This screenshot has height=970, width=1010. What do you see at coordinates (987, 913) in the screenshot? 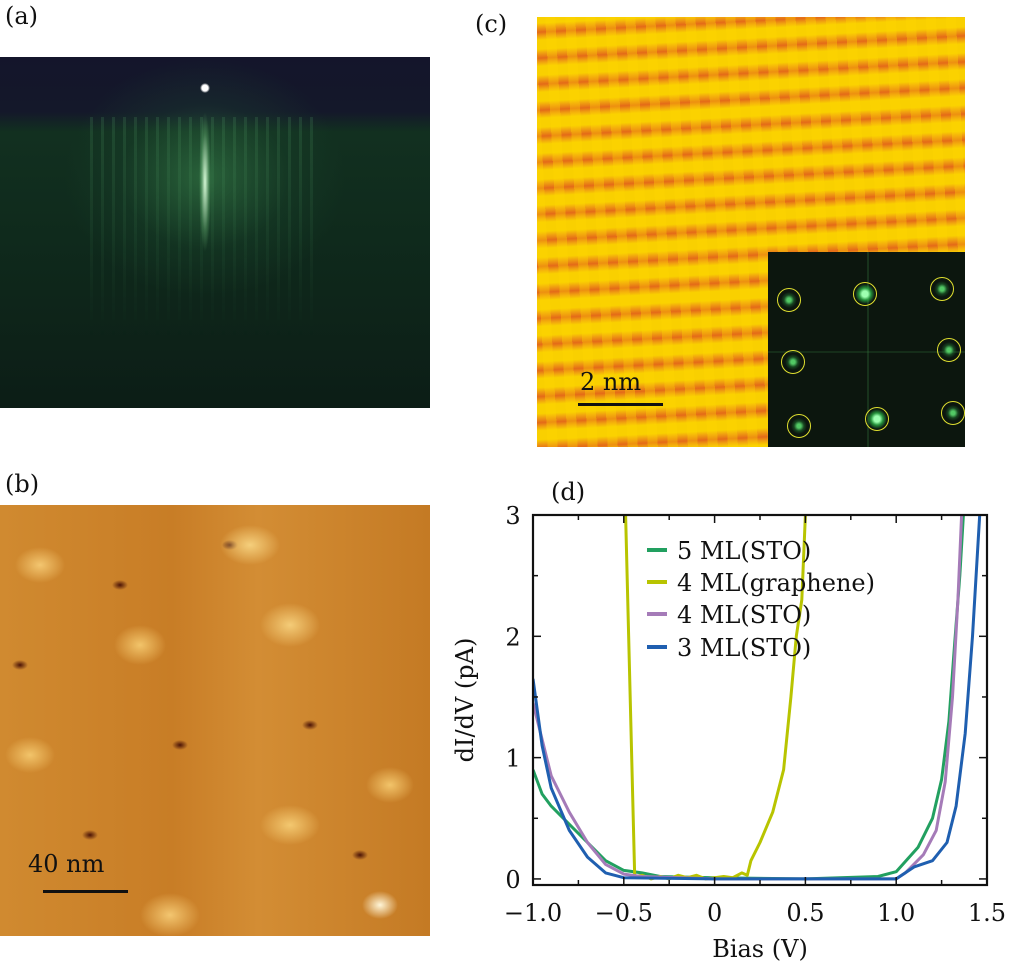
I see `x-tick-label: 1.5` at bounding box center [987, 913].